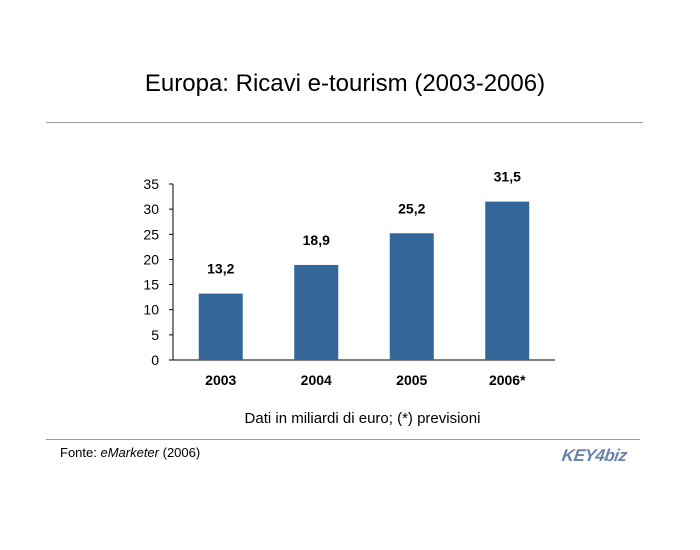 This screenshot has height=550, width=700. What do you see at coordinates (155, 335) in the screenshot?
I see `y-tick-label: 5` at bounding box center [155, 335].